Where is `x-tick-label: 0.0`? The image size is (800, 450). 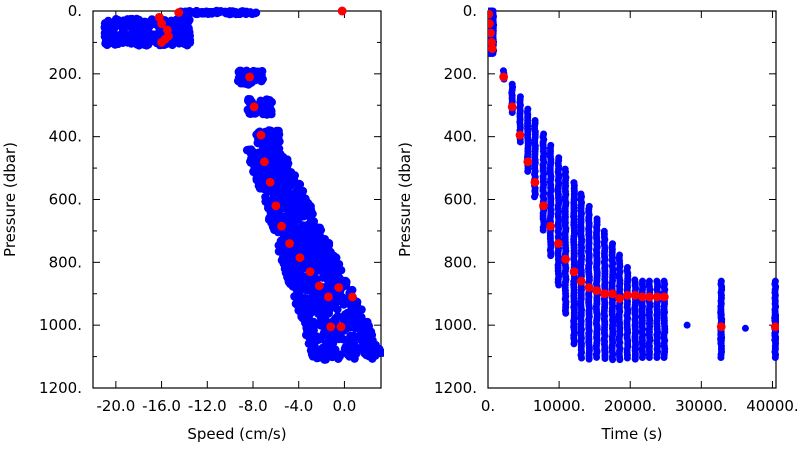 x-tick-label: 0.0 is located at coordinates (344, 406).